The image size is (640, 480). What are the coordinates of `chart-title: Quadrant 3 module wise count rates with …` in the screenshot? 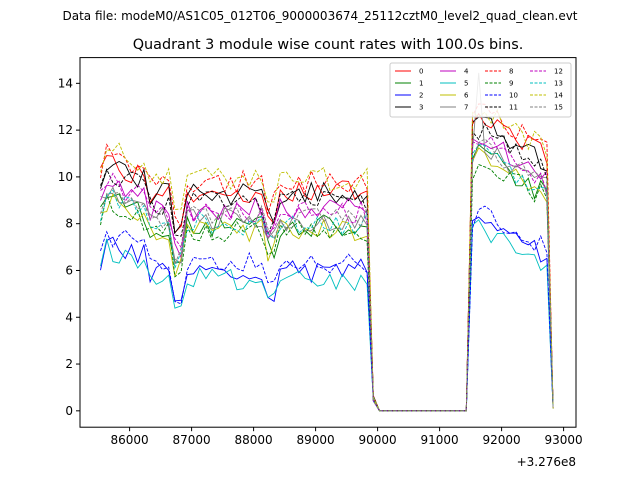 It's located at (328, 45).